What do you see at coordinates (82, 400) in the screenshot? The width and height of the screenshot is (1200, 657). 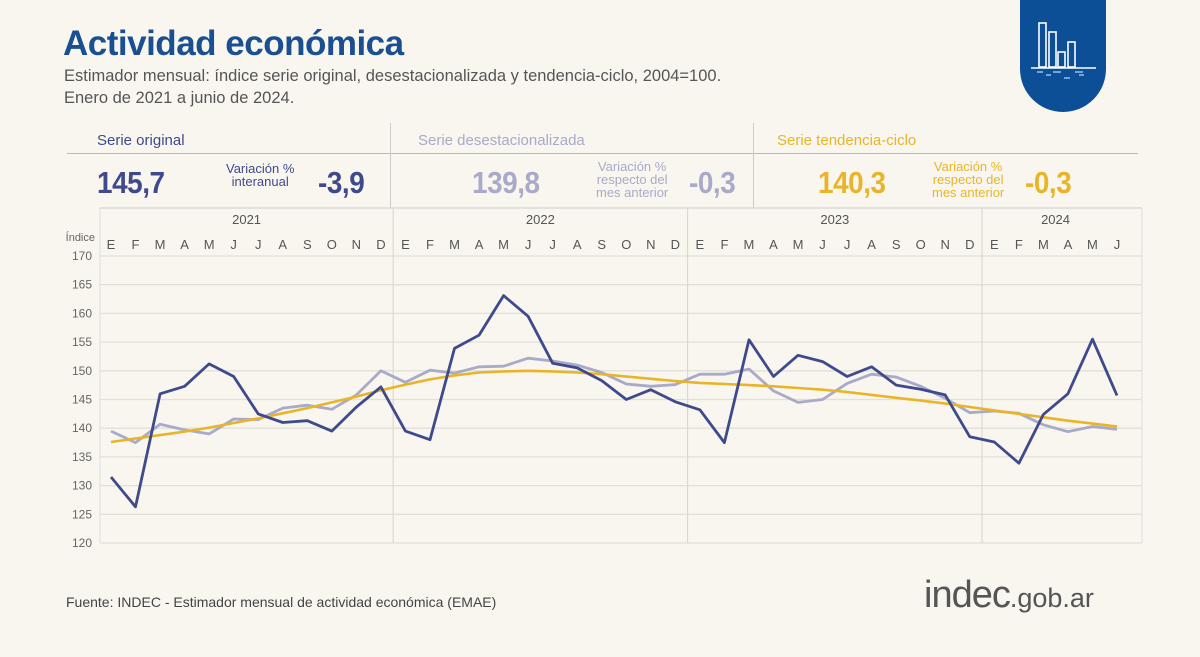 I see `y-tick-label: 145` at bounding box center [82, 400].